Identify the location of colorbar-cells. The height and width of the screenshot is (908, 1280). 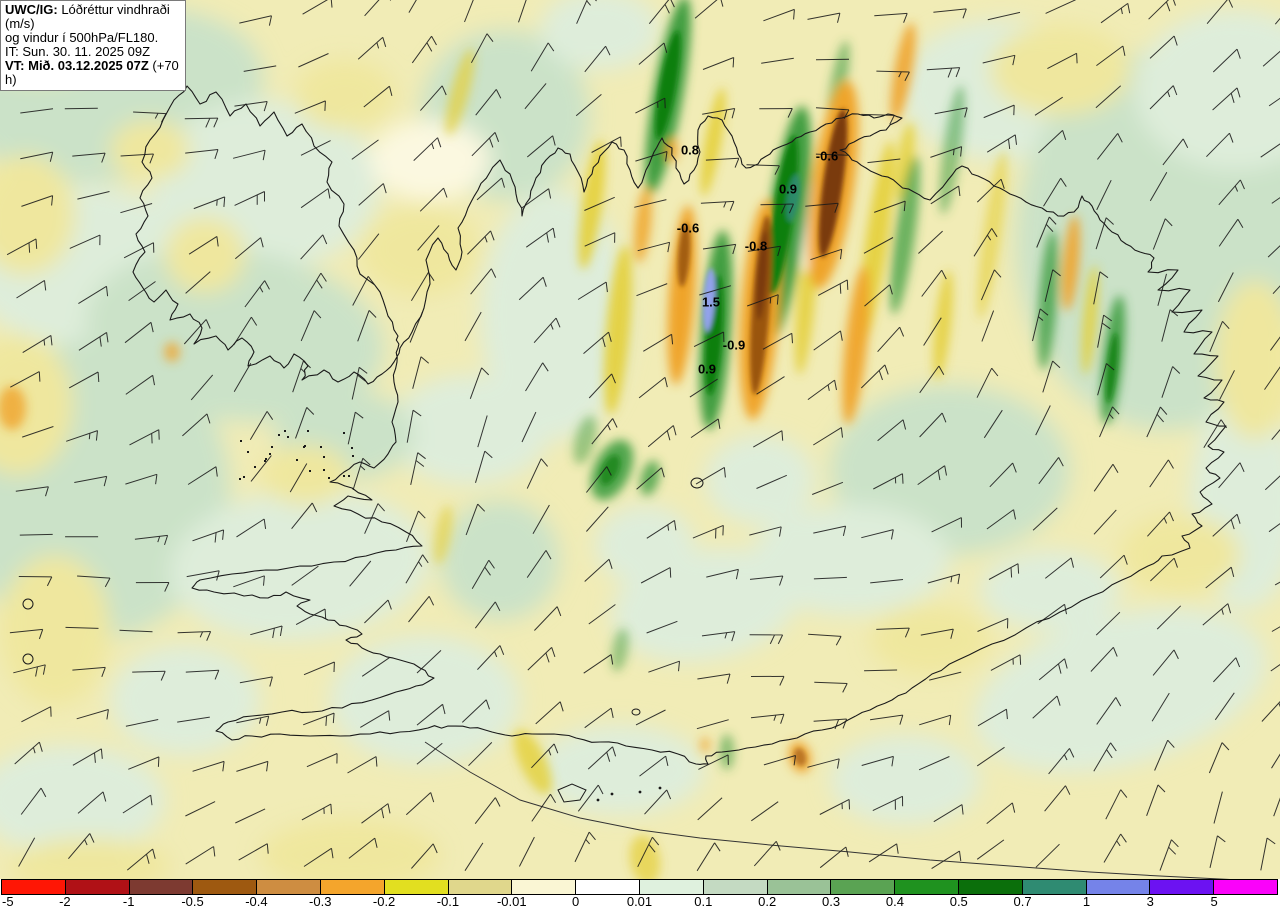
(639, 887).